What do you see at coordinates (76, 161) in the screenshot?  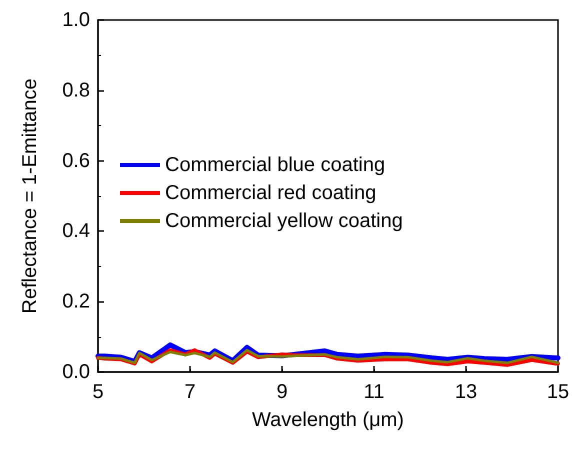 I see `y-tick-label: 0.6` at bounding box center [76, 161].